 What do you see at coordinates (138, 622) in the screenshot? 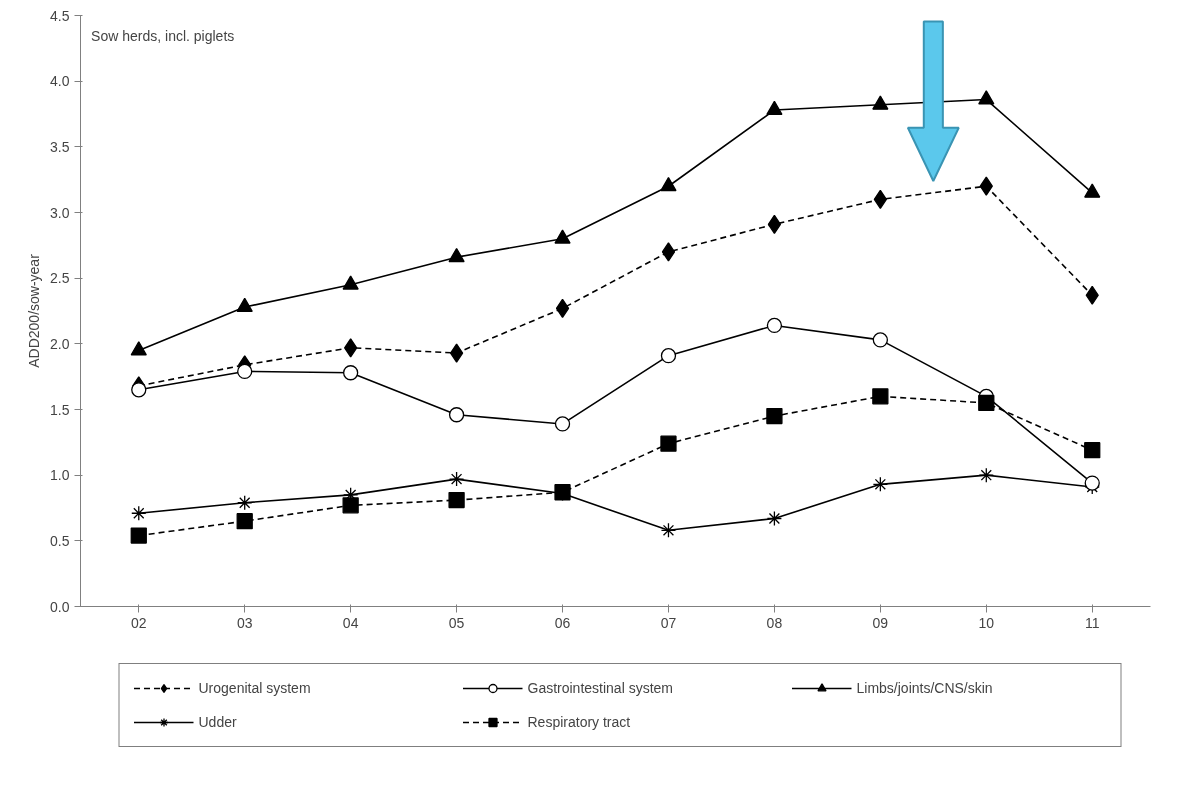
I see `x-tick-label: 02` at bounding box center [138, 622].